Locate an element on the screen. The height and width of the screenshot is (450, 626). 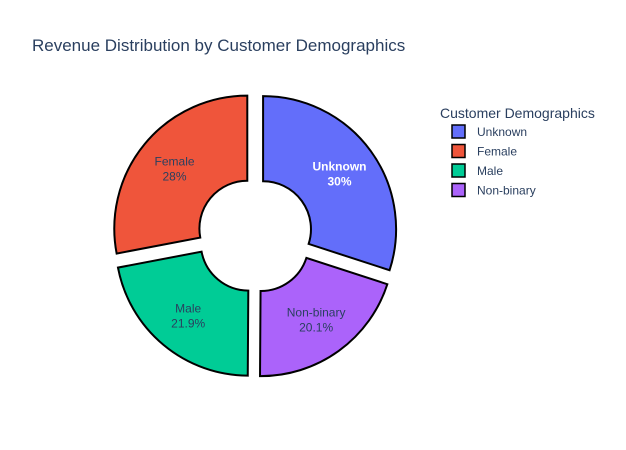
slice-non-binary is located at coordinates (324, 317).